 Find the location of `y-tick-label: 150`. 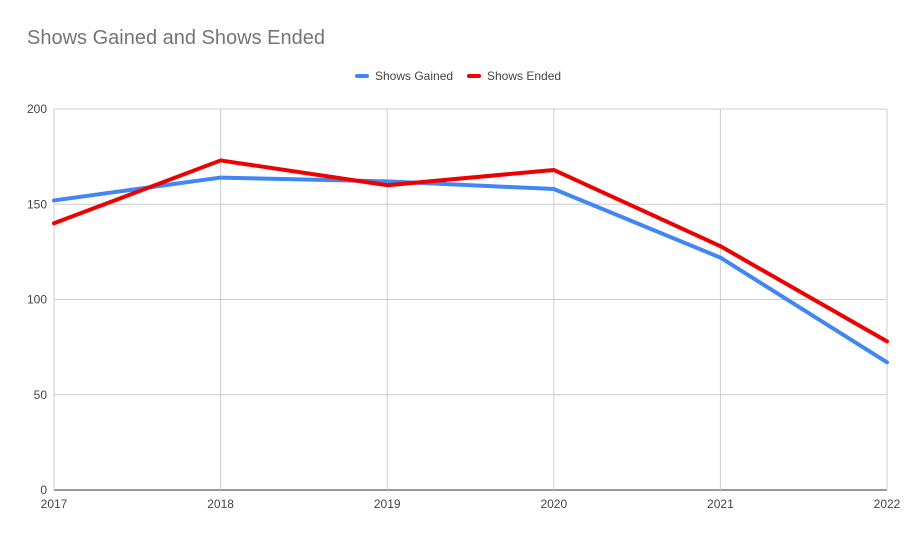

y-tick-label: 150 is located at coordinates (37, 204).